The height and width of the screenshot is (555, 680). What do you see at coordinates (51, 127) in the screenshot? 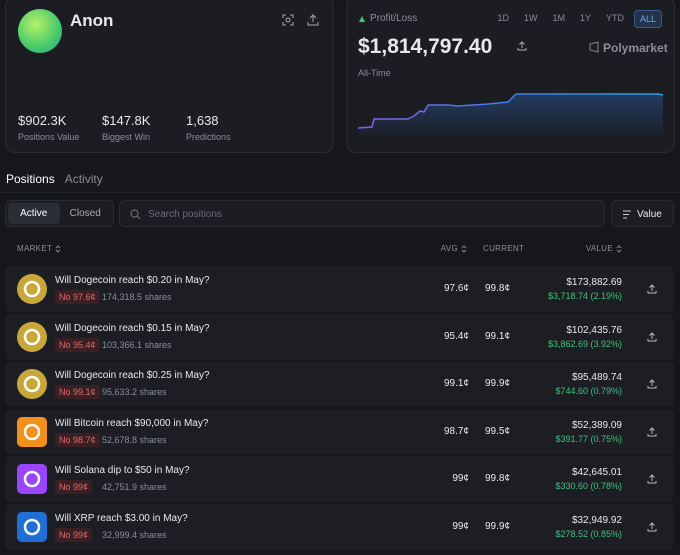
I see `stat: $902.3K Positions Value` at bounding box center [51, 127].